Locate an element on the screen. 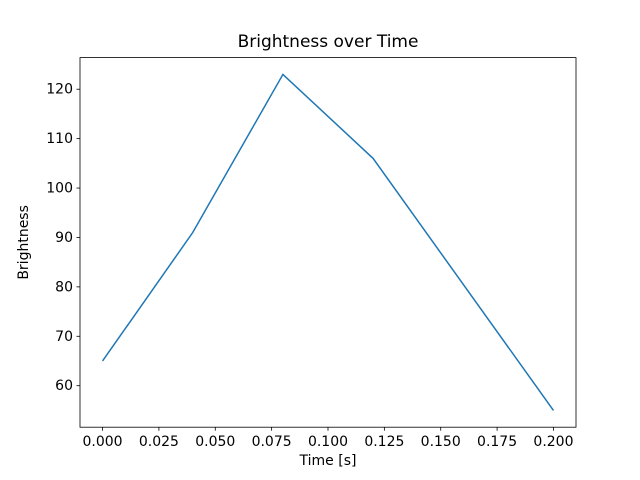  y-tick-label: 90 is located at coordinates (64, 238).